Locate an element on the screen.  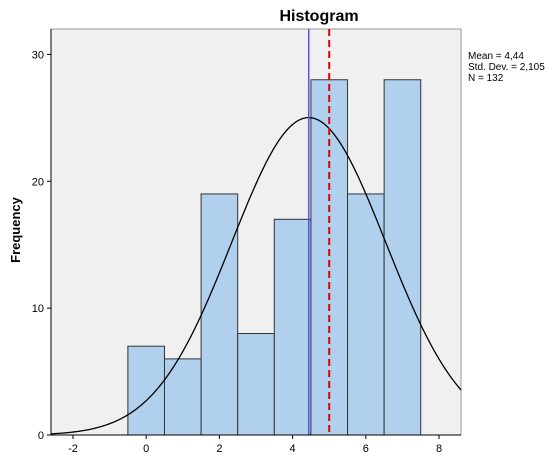
stat-line: N = 132 is located at coordinates (486, 78).